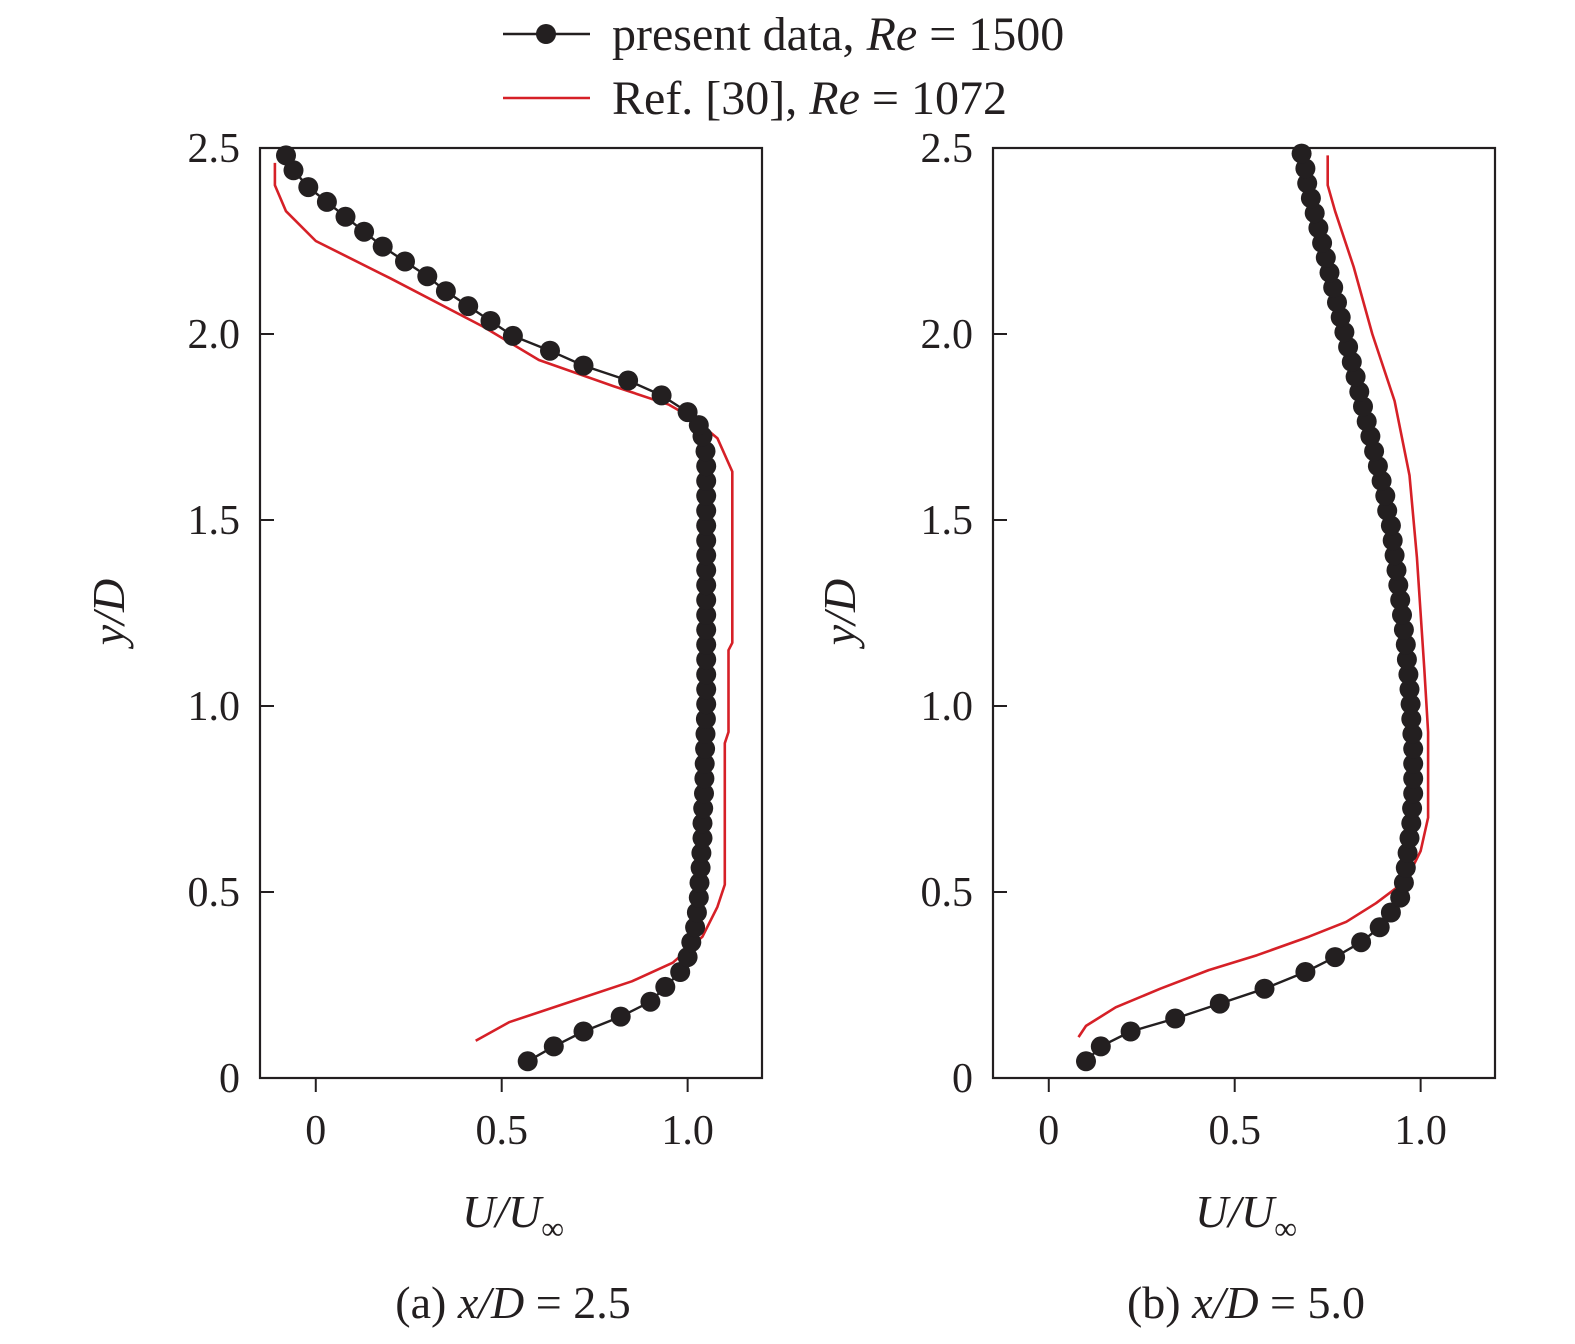 The height and width of the screenshot is (1344, 1575). Describe the element at coordinates (231, 614) in the screenshot. I see `panel-a-y-ticks: 0 0.5 1.0 1.5 2.0 2.5` at that location.